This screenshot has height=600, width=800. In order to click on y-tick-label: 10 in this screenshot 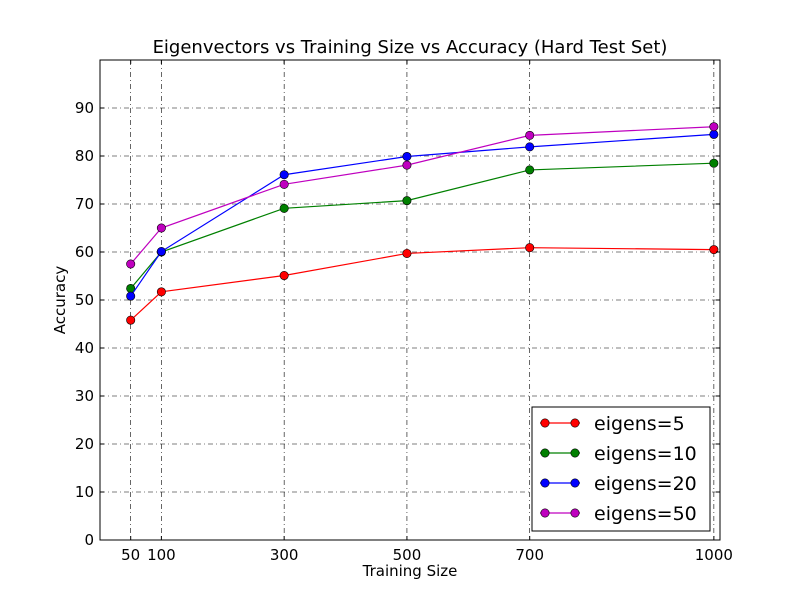, I will do `click(84, 492)`.